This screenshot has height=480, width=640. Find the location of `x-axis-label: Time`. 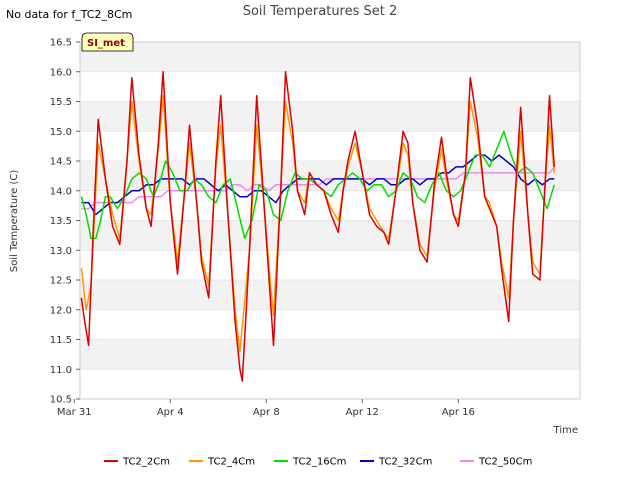

x-axis-label: Time is located at coordinates (565, 430).